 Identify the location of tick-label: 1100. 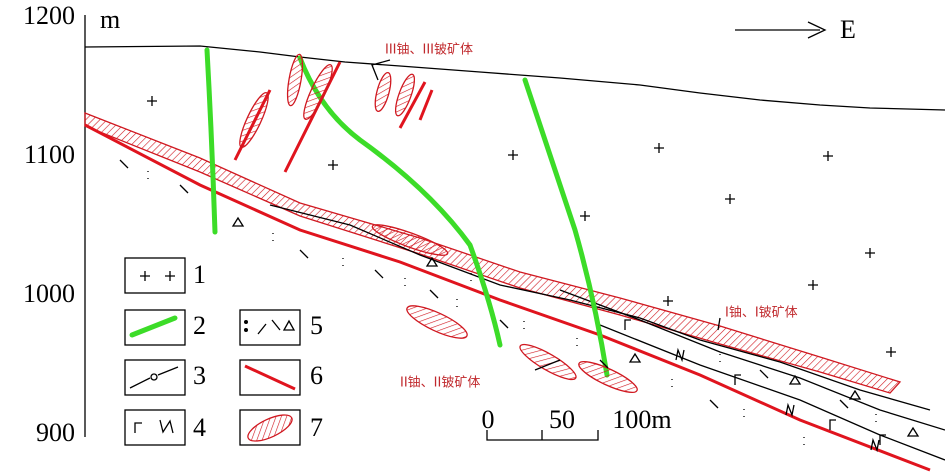
(49, 154).